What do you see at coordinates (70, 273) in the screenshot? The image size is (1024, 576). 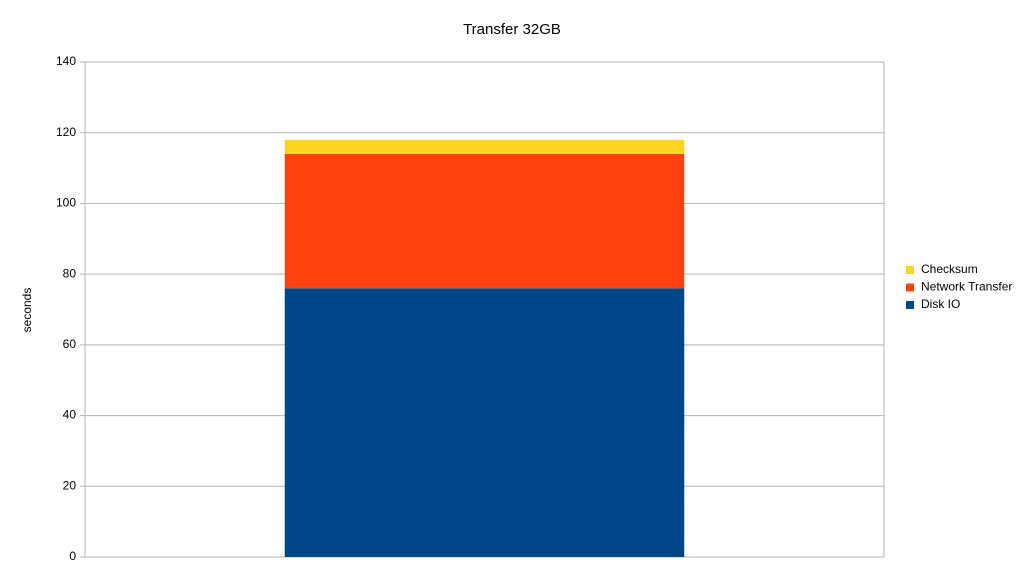 I see `y-tick-label: 80` at bounding box center [70, 273].